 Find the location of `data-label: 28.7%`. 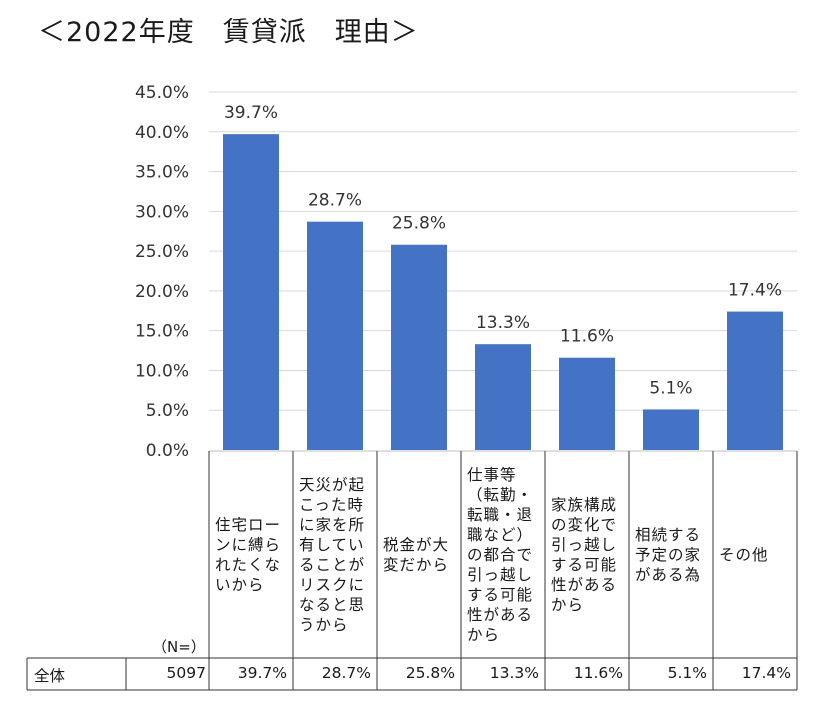

data-label: 28.7% is located at coordinates (335, 201).